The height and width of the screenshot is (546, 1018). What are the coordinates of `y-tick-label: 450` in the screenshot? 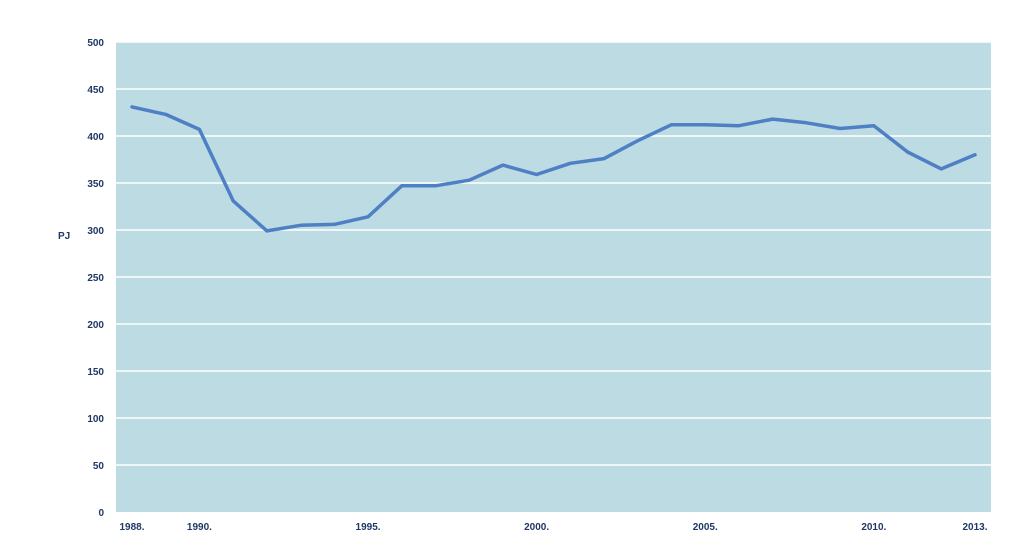 It's located at (95, 90).